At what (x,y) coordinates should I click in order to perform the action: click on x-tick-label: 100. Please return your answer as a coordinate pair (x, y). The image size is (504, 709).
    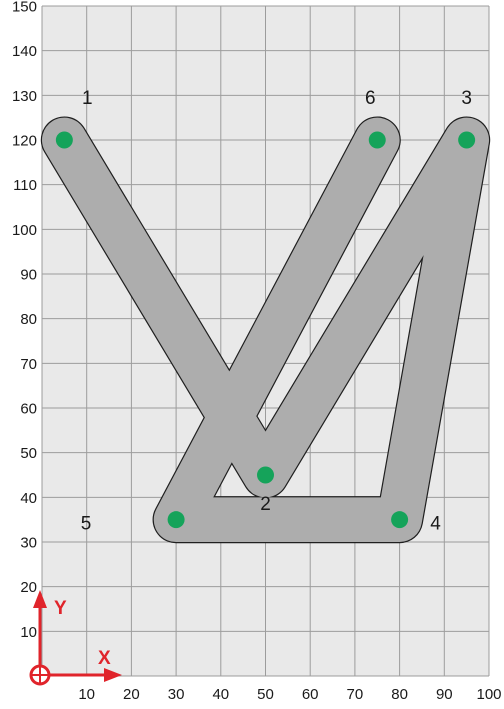
    Looking at the image, I should click on (488, 694).